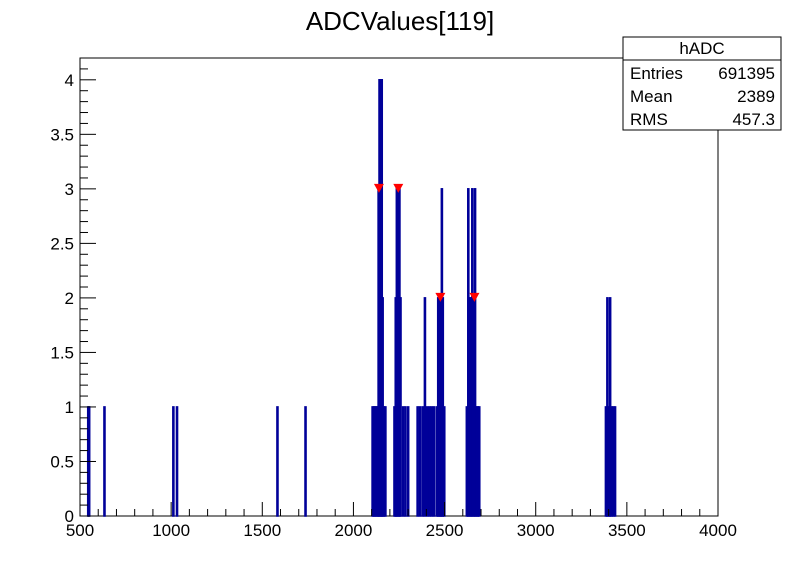 This screenshot has width=798, height=574. What do you see at coordinates (69, 407) in the screenshot?
I see `y-tick-label: 1` at bounding box center [69, 407].